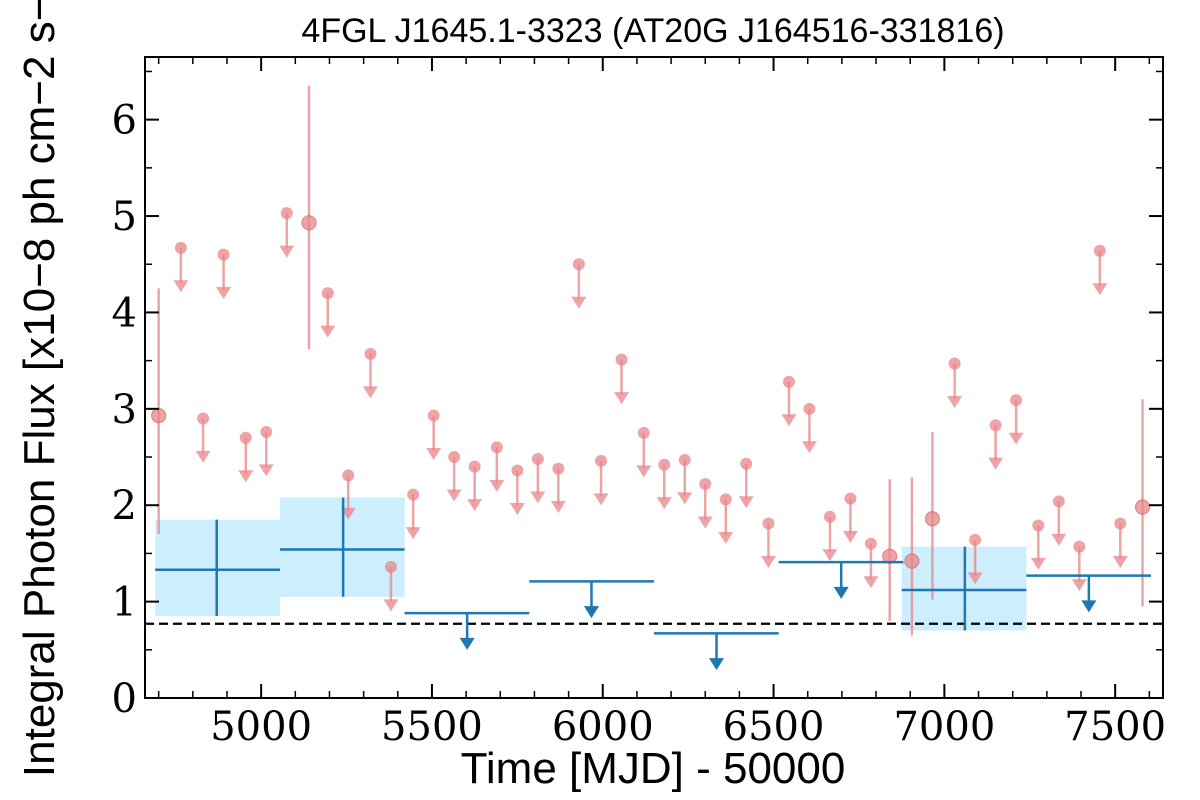  Describe the element at coordinates (124, 121) in the screenshot. I see `y-tick-label: 6` at that location.